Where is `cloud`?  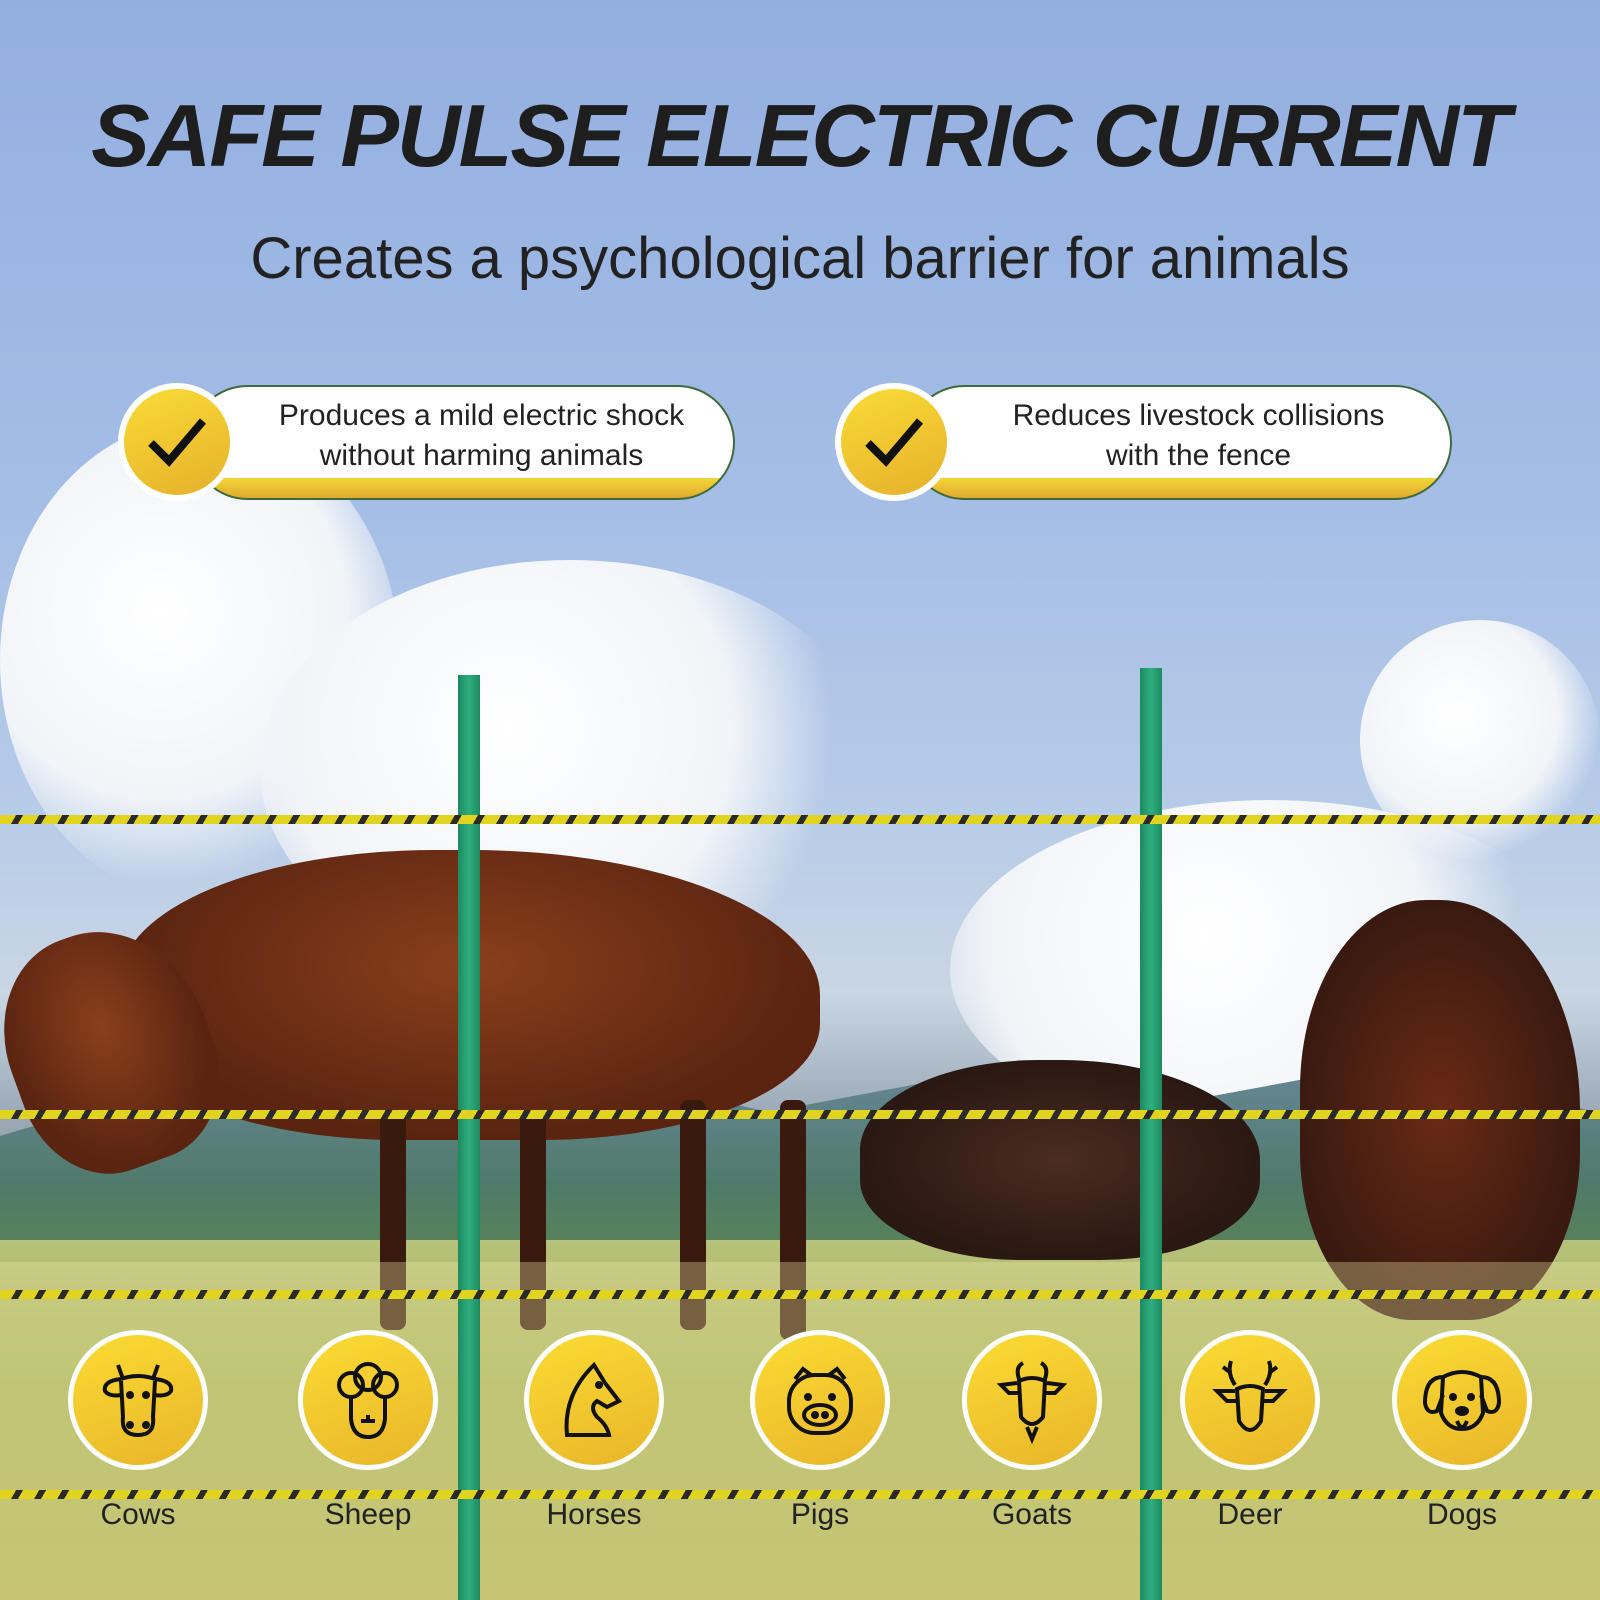
cloud is located at coordinates (1480, 740).